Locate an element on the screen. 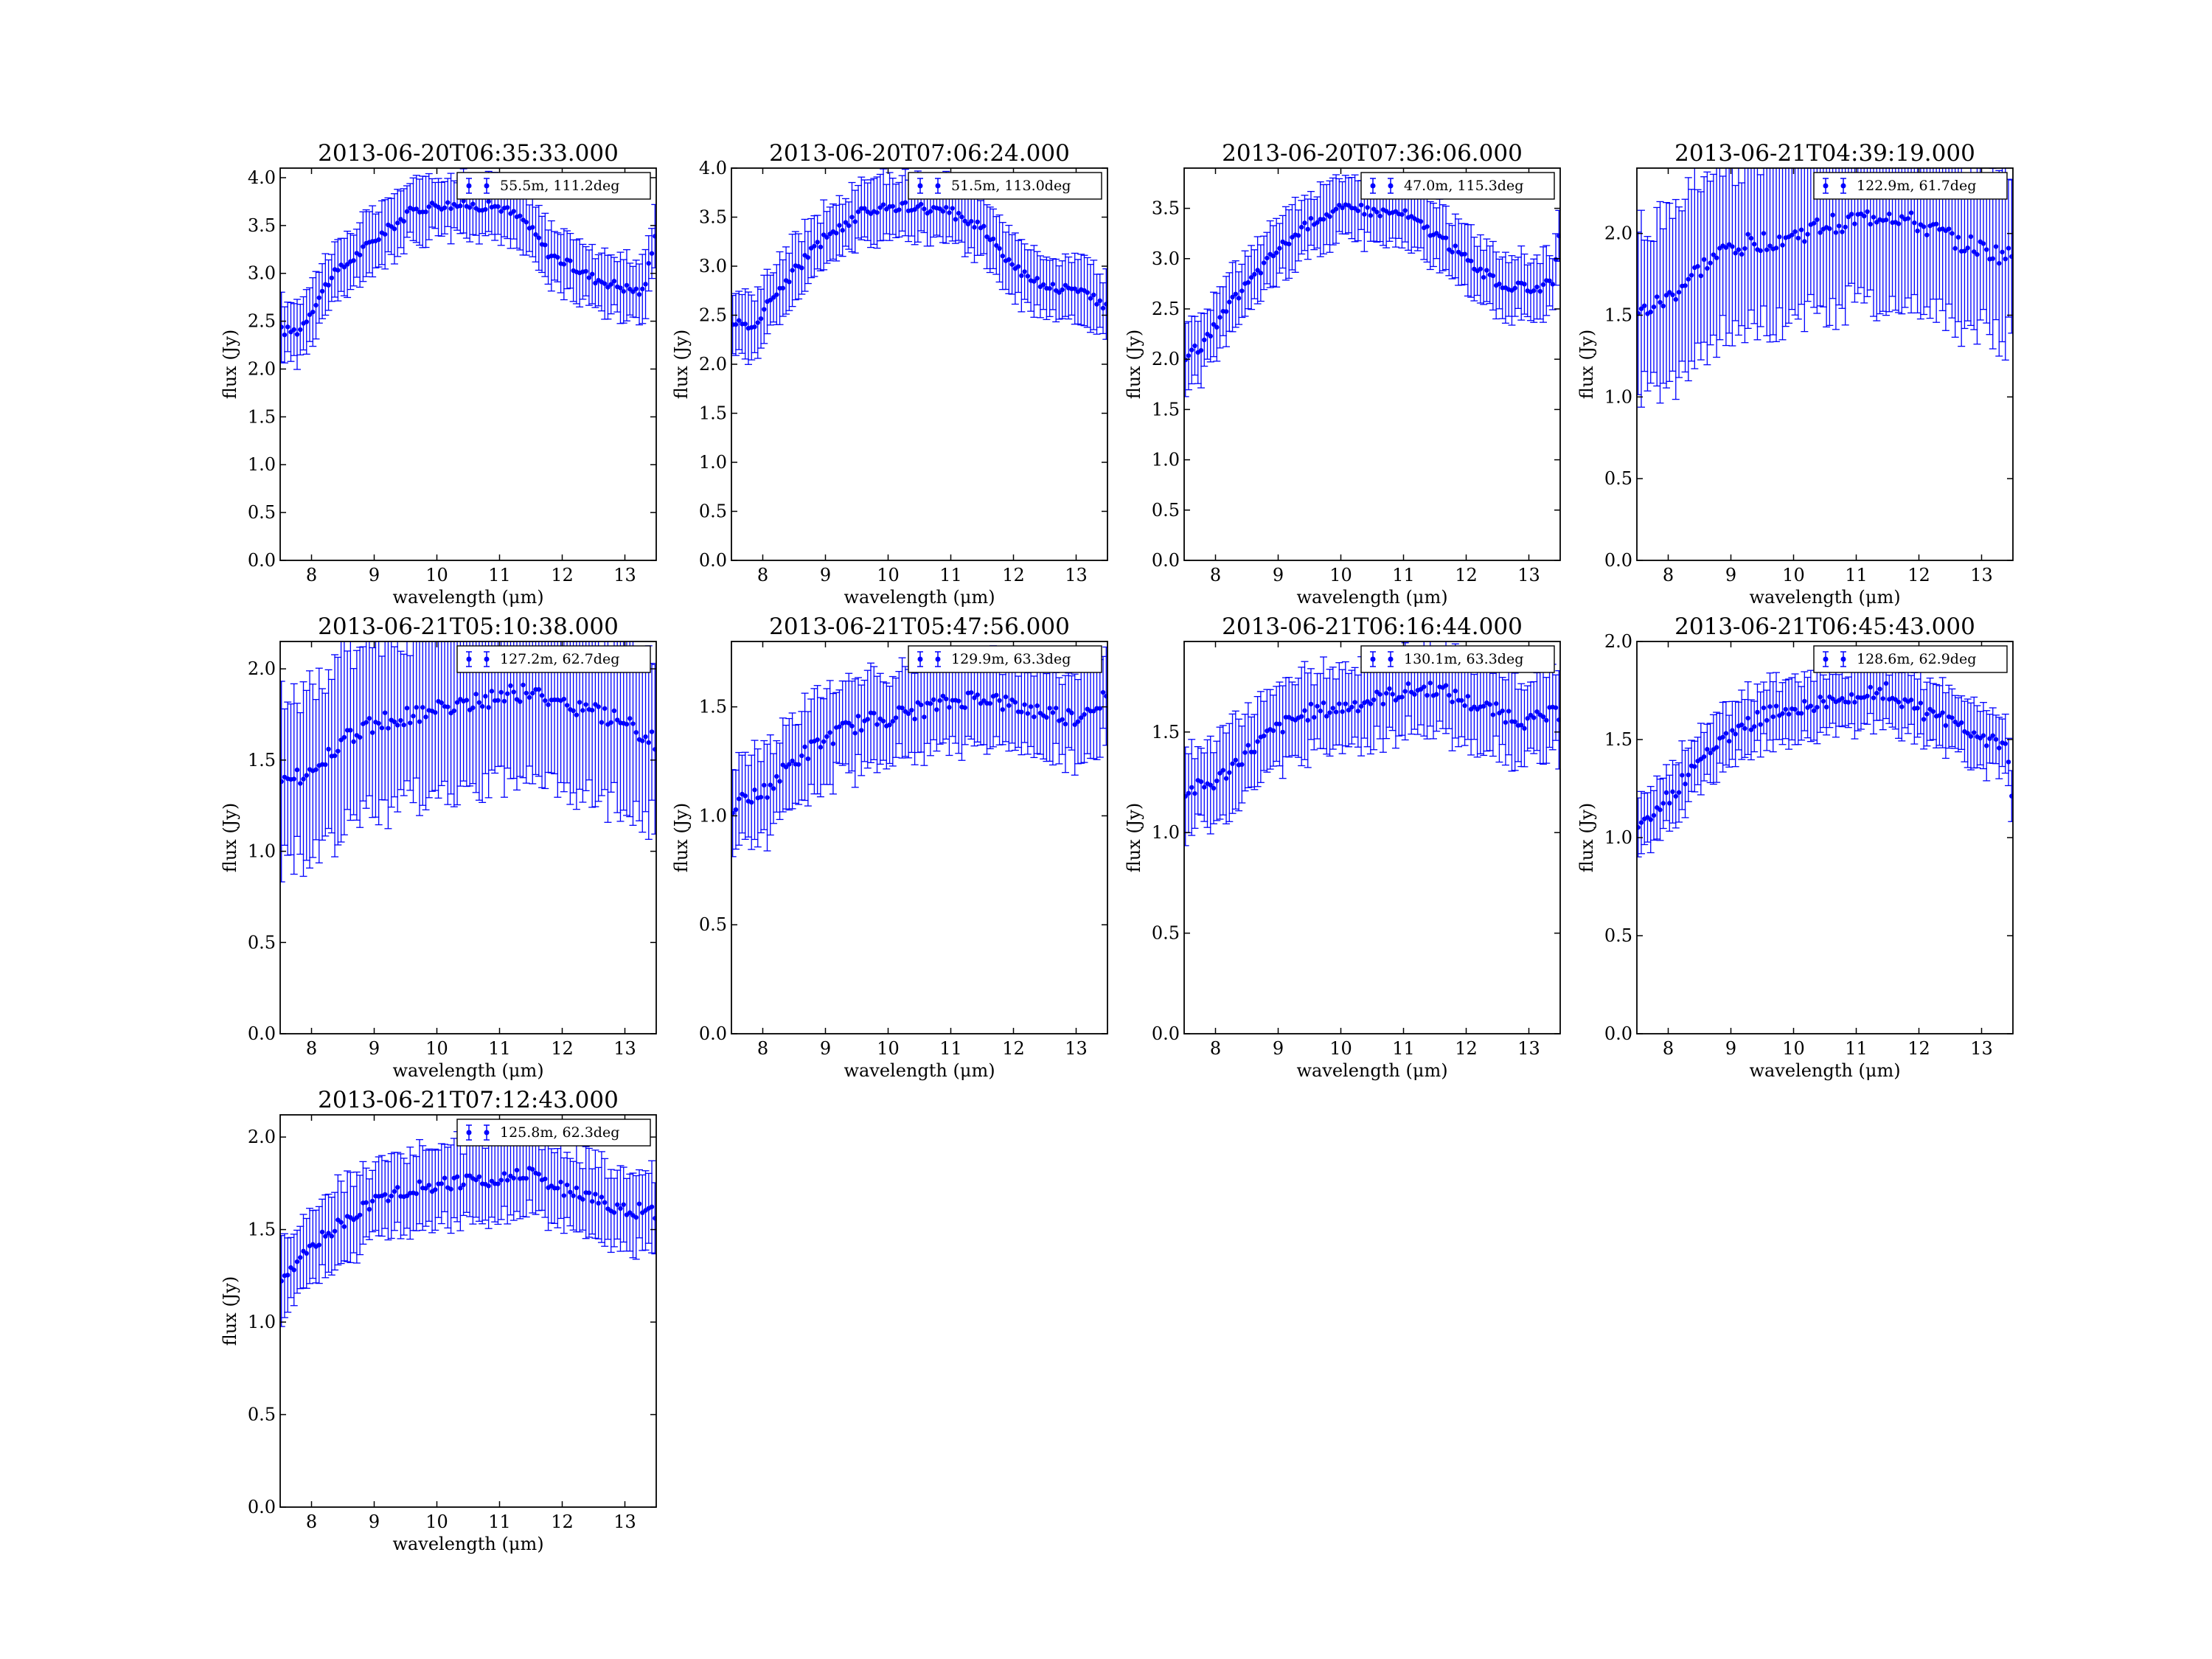 This screenshot has height=1659, width=2212. x-tick-label: 10 is located at coordinates (888, 1048).